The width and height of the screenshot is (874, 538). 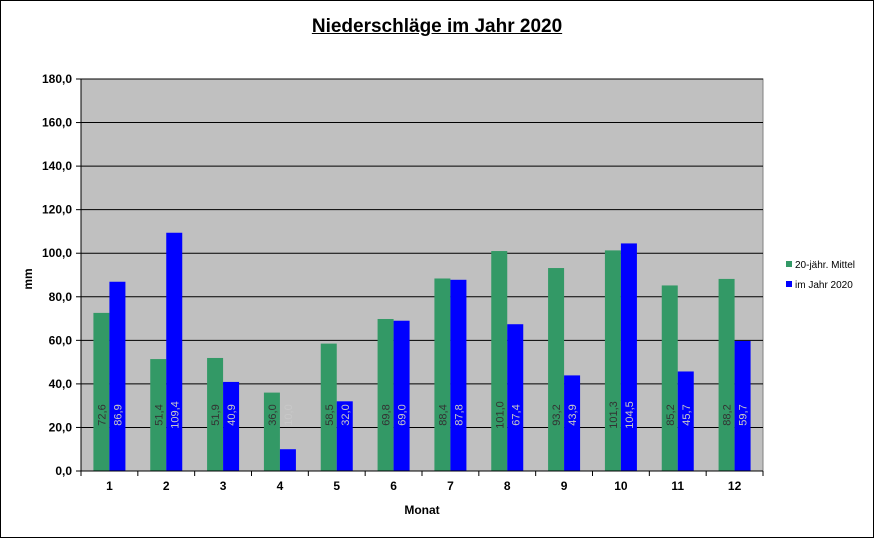 What do you see at coordinates (57, 253) in the screenshot?
I see `y-tick-label: 100,0` at bounding box center [57, 253].